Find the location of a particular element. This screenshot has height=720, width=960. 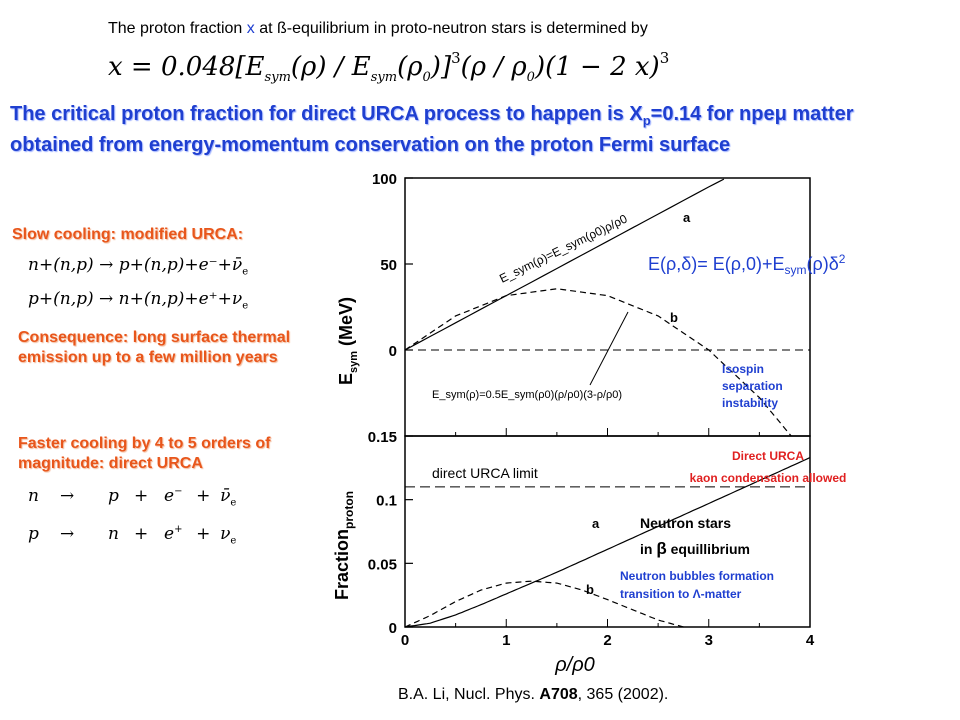

top-ylabel-unit: (MeV) is located at coordinates (346, 324).